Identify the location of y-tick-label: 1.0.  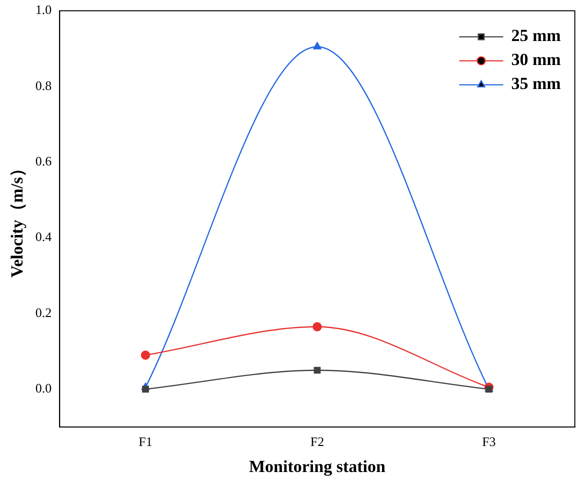
(43, 10).